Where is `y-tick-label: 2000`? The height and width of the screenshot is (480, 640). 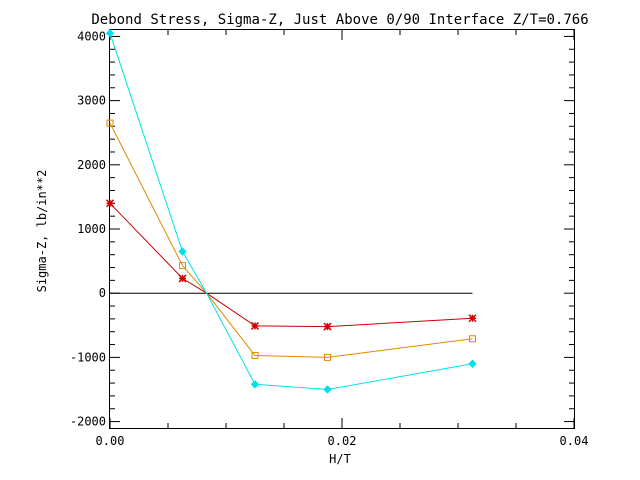
y-tick-label: 2000 is located at coordinates (91, 165).